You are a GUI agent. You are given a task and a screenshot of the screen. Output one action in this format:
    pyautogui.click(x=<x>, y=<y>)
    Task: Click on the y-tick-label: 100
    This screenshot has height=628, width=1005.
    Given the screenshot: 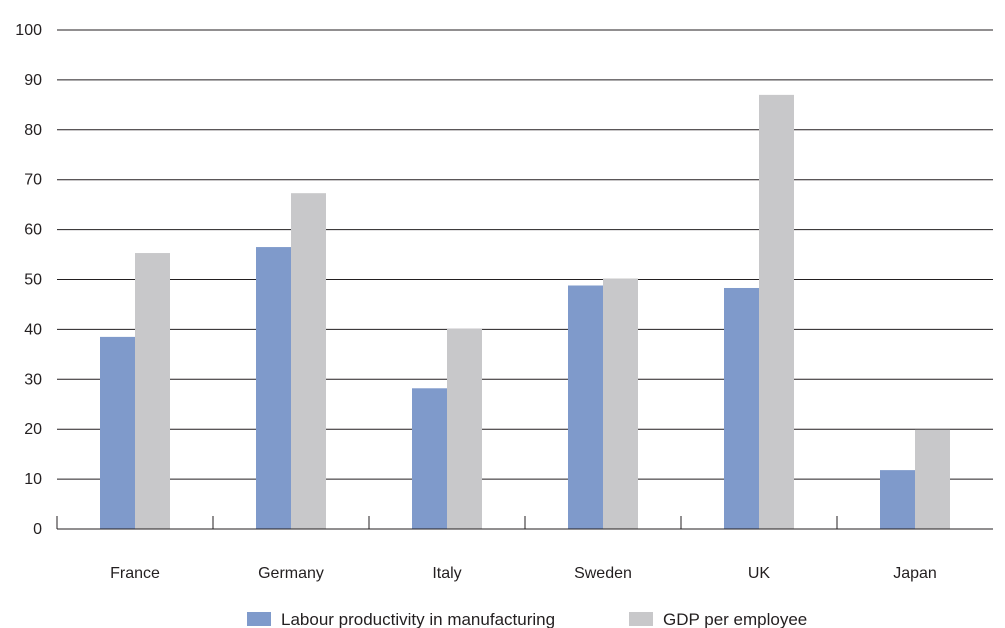 What is the action you would take?
    pyautogui.click(x=28, y=30)
    